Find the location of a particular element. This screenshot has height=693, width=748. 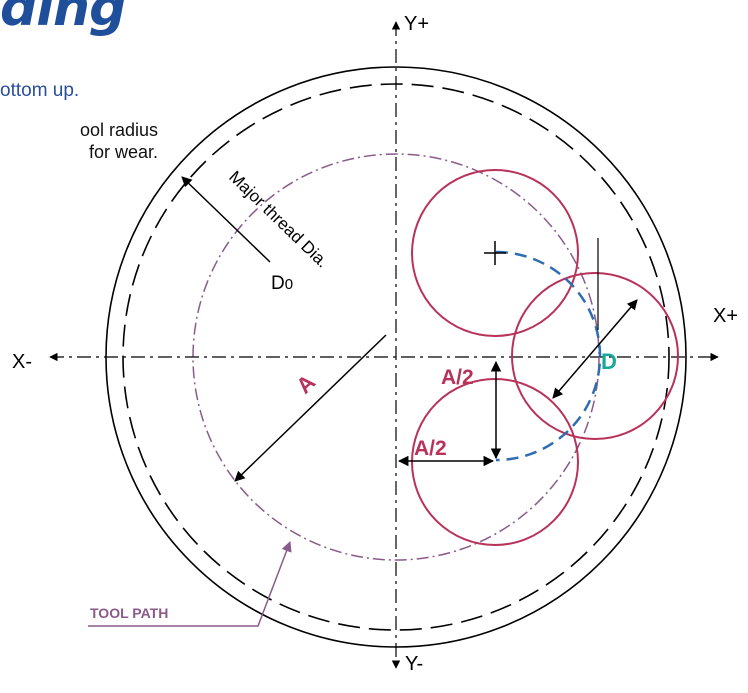

axis-label-x-pos: X+ is located at coordinates (725, 316).